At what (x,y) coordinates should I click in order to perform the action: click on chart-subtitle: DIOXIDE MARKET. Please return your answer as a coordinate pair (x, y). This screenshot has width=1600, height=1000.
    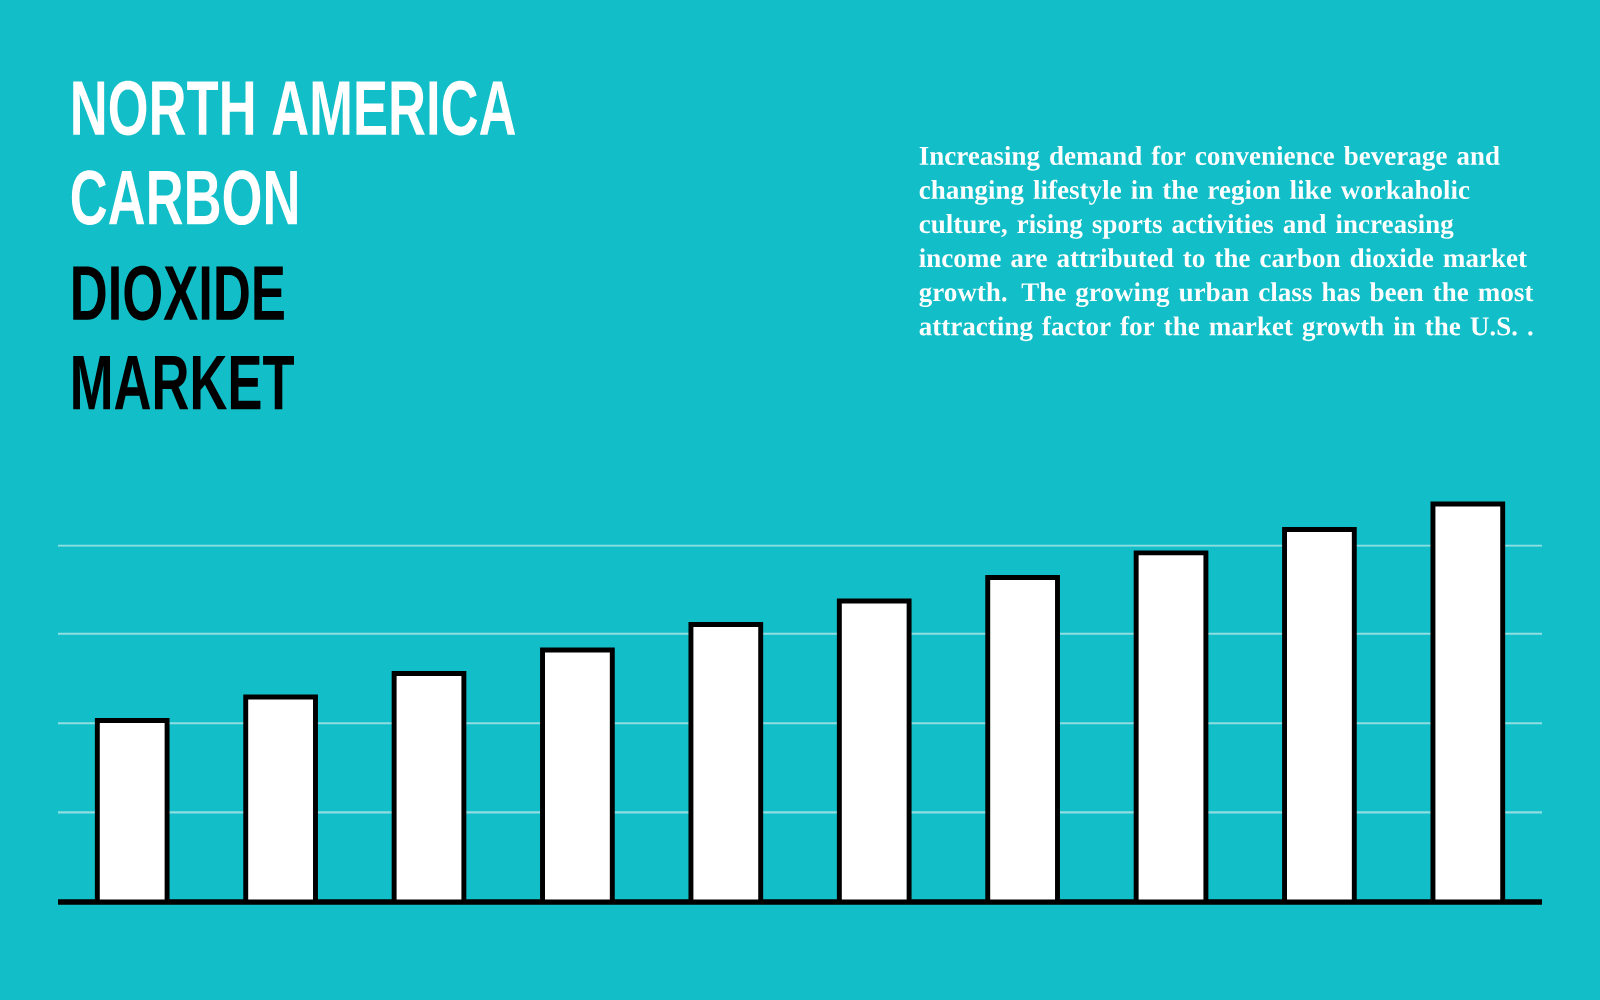
    Looking at the image, I should click on (183, 337).